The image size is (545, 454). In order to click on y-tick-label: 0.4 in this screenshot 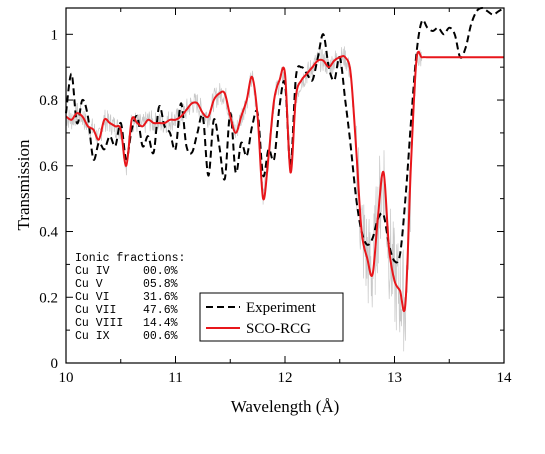, I will do `click(48, 233)`.